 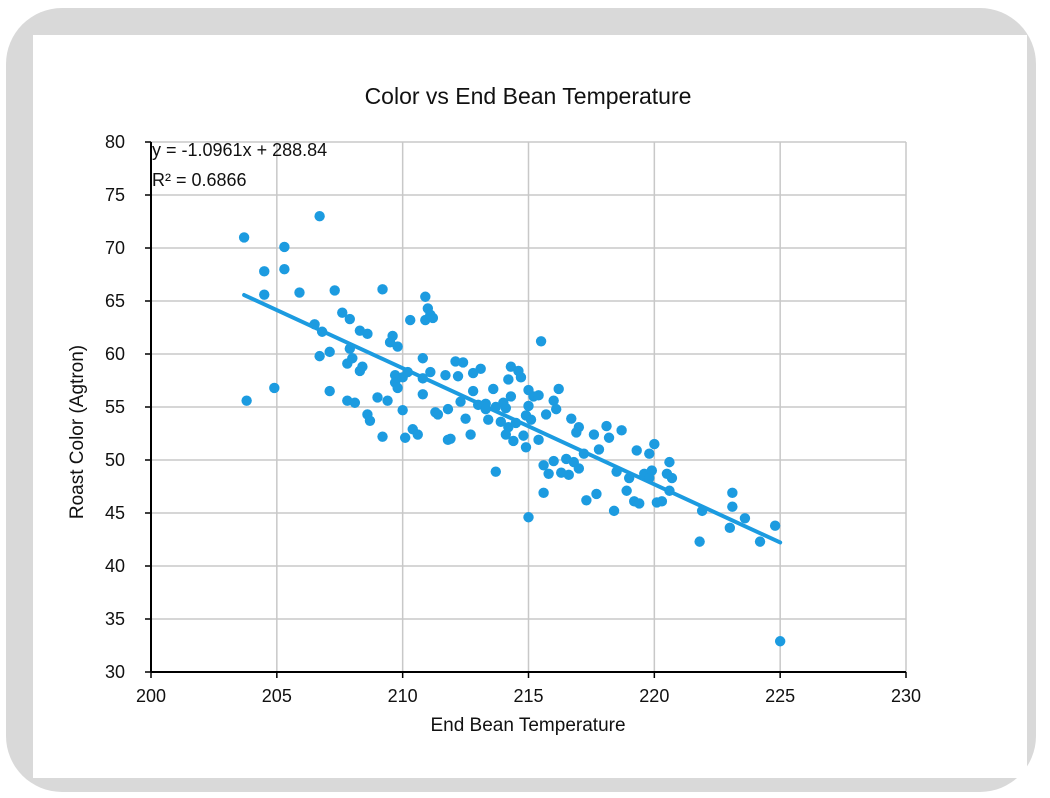 What do you see at coordinates (277, 696) in the screenshot?
I see `x-tick-label: 205` at bounding box center [277, 696].